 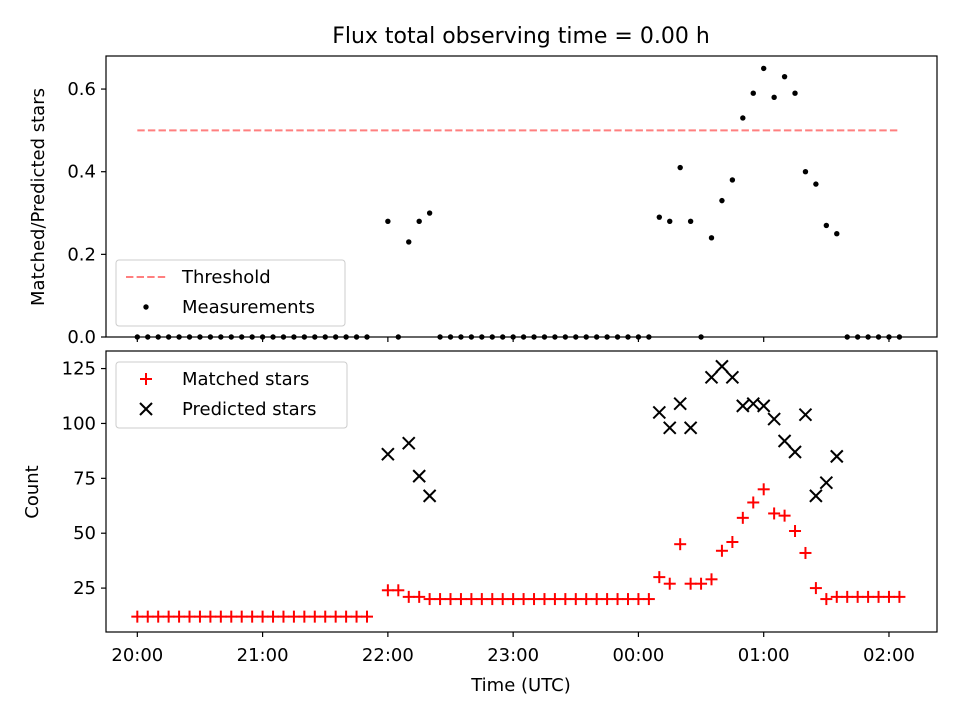 What do you see at coordinates (388, 655) in the screenshot?
I see `bottom-x-tick-label: 22:00` at bounding box center [388, 655].